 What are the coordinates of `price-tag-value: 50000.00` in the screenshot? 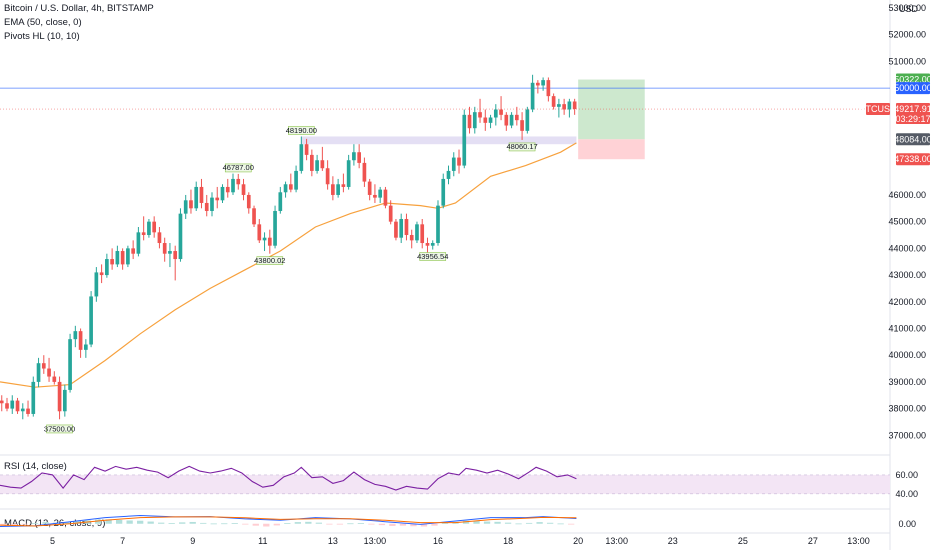 It's located at (913, 88).